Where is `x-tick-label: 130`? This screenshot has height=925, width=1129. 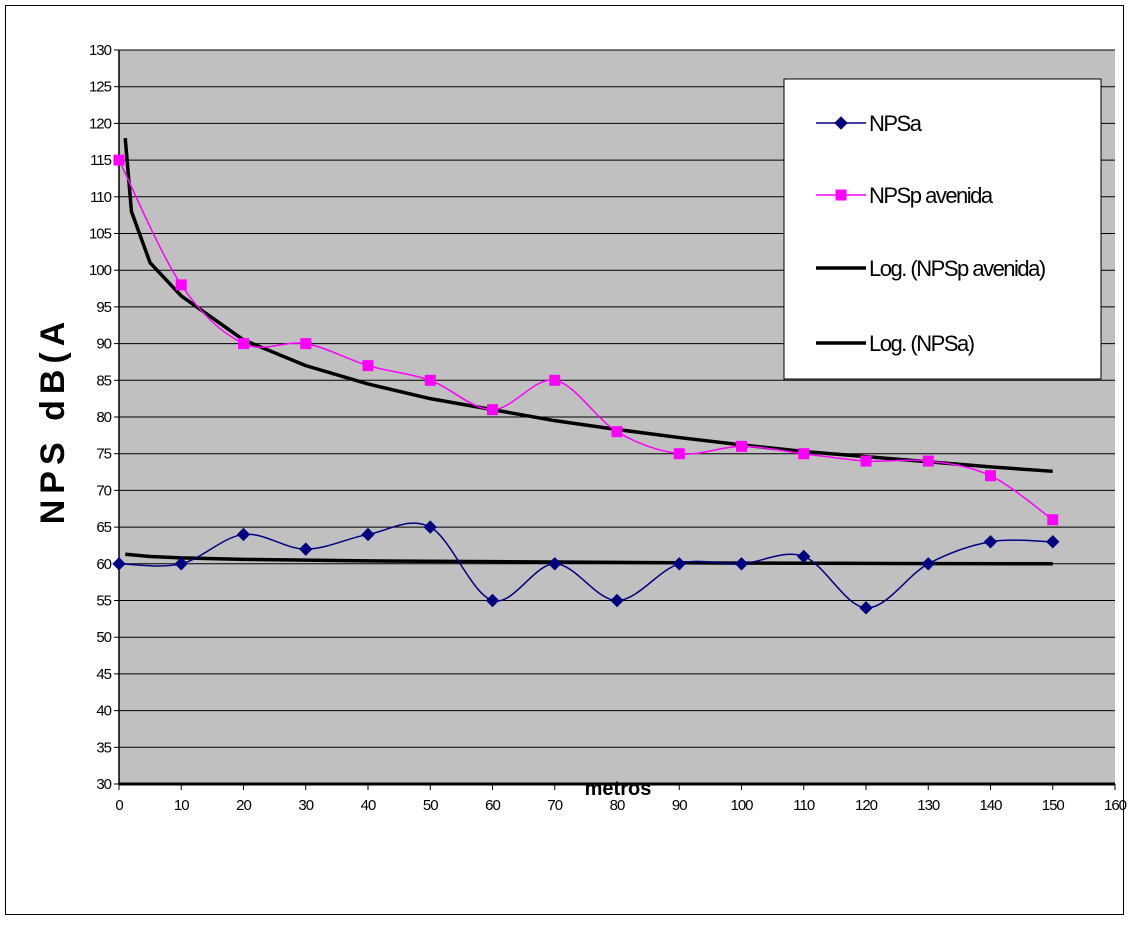 x-tick-label: 130 is located at coordinates (928, 805).